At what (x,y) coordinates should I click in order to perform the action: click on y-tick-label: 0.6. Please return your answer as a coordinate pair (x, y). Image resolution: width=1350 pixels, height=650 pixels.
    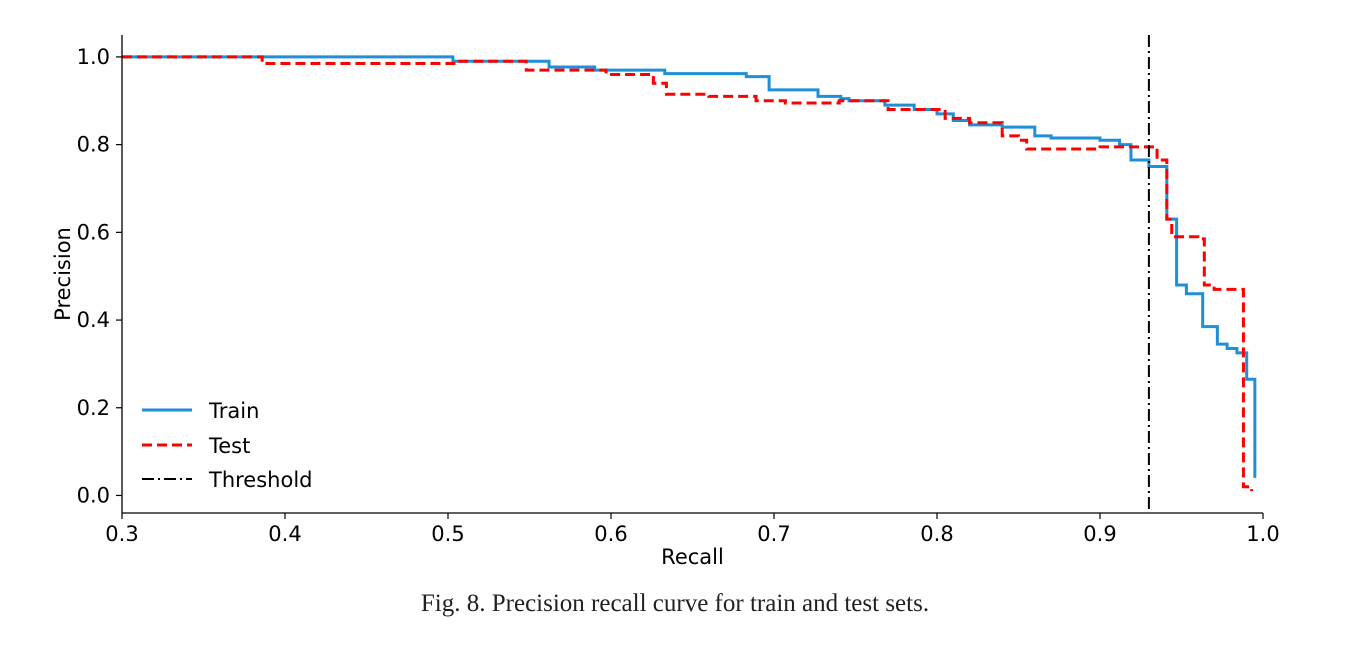
    Looking at the image, I should click on (93, 232).